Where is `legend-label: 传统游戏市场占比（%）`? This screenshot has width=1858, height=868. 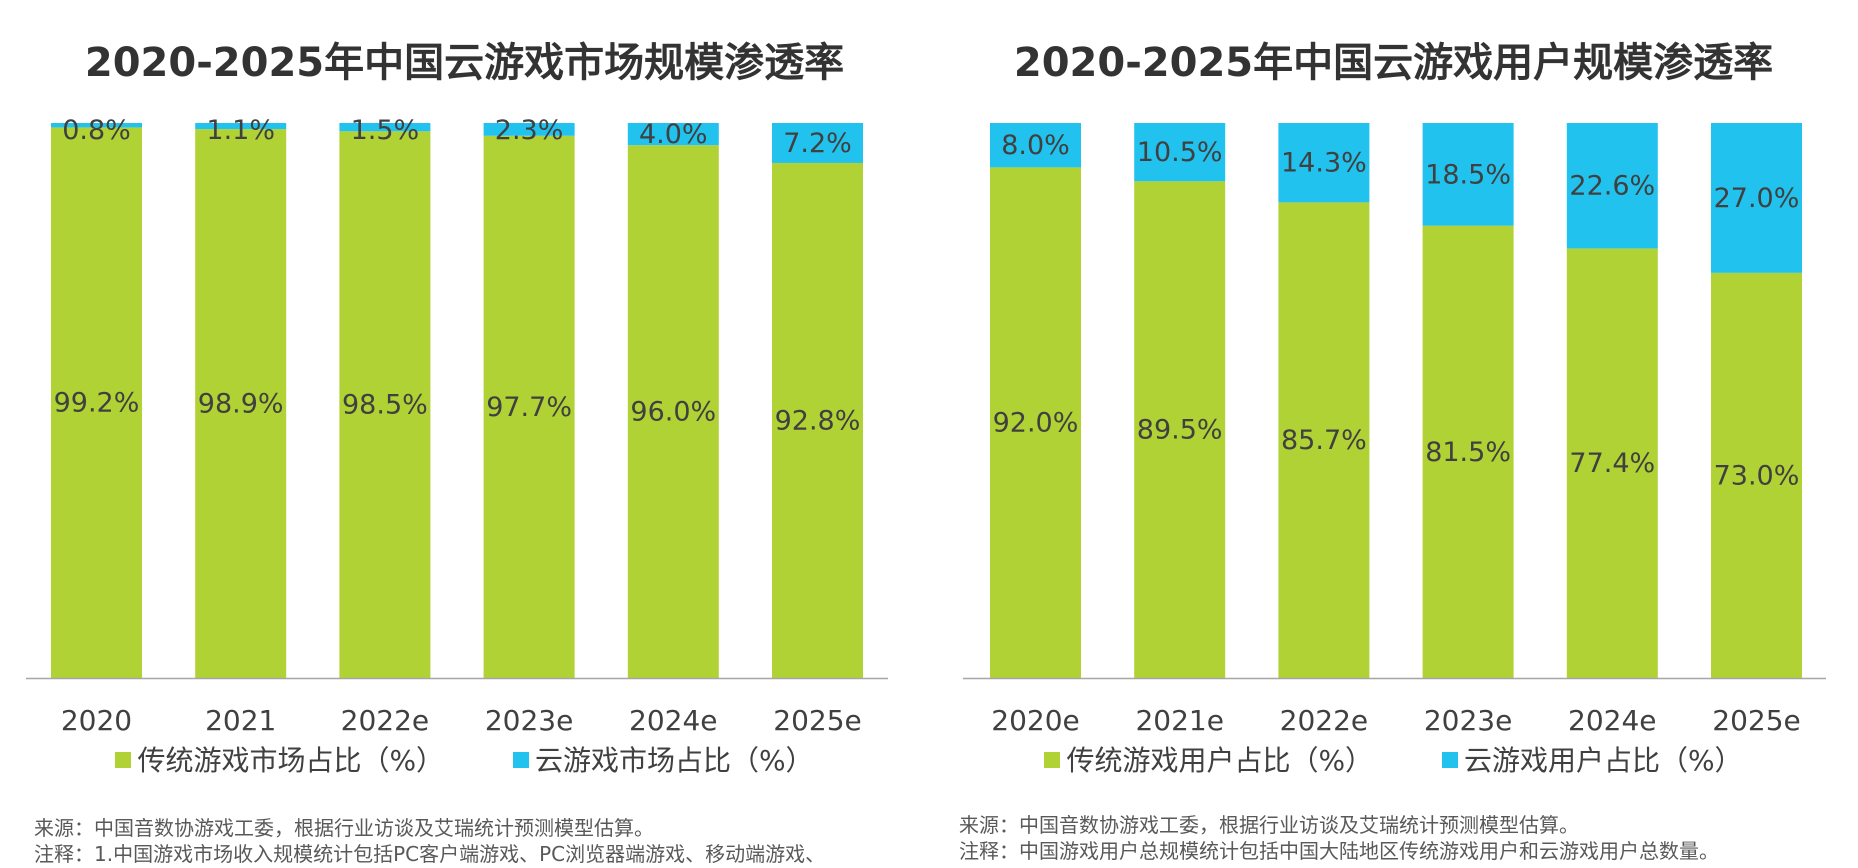 legend-label: 传统游戏市场占比（%） is located at coordinates (291, 760).